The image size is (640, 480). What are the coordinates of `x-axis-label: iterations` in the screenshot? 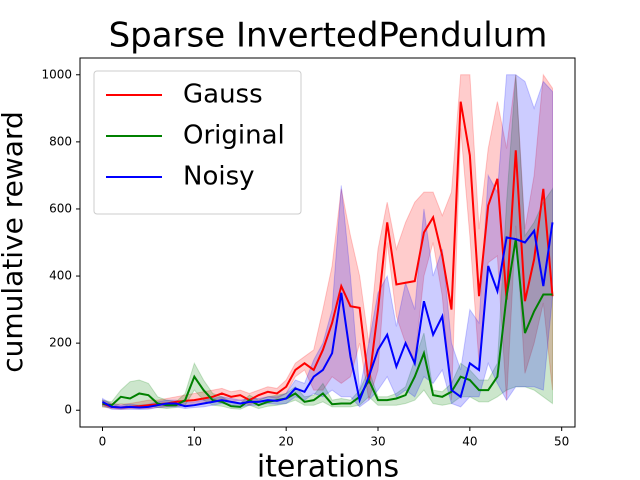 It's located at (328, 465).